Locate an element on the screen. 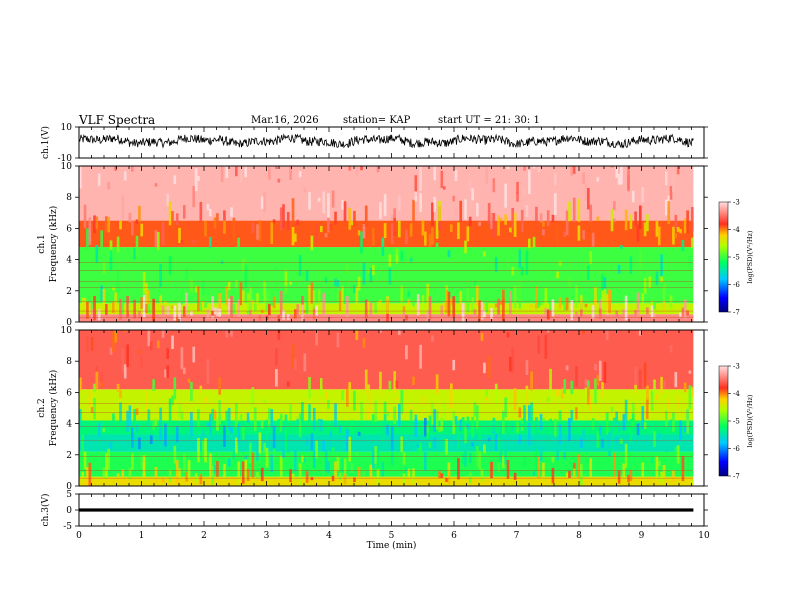 This screenshot has height=612, width=792. x-tick-label: 3 is located at coordinates (267, 536).